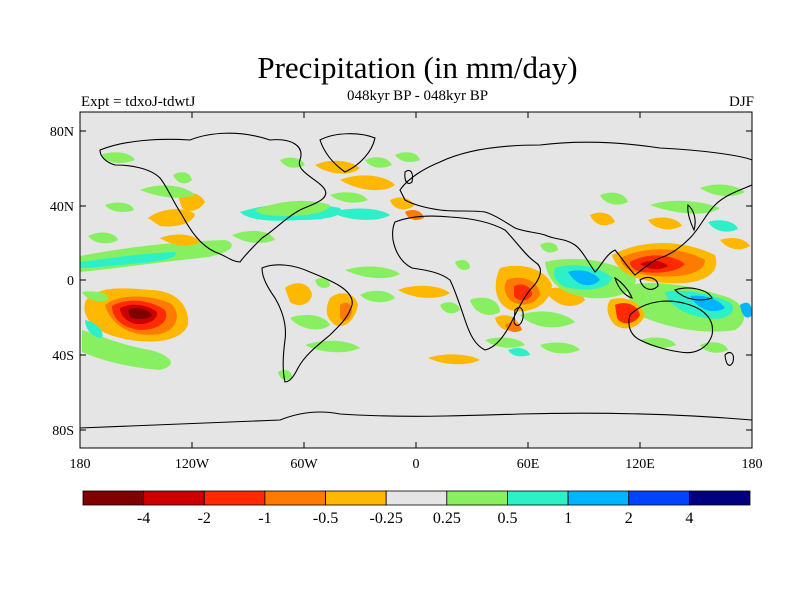  Describe the element at coordinates (347, 153) in the screenshot. I see `coastline-greenland` at that location.